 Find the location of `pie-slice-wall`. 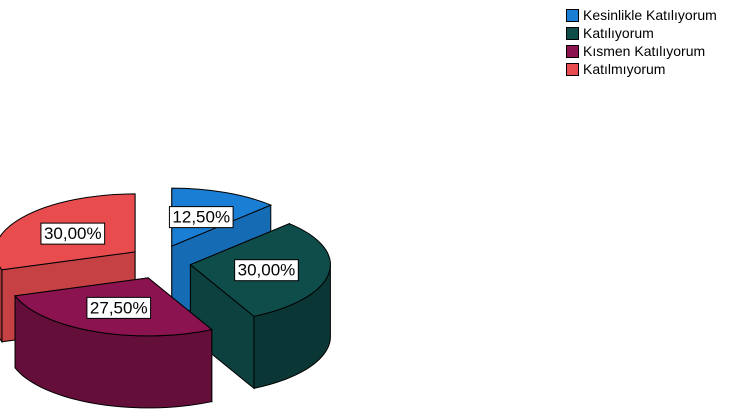

pie-slice-wall is located at coordinates (1, 305).